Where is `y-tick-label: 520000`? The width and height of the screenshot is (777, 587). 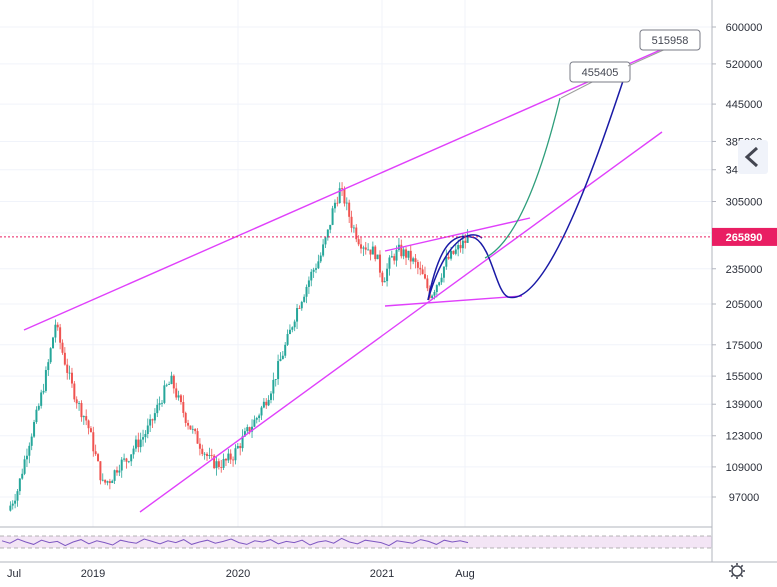 y-tick-label: 520000 is located at coordinates (744, 65).